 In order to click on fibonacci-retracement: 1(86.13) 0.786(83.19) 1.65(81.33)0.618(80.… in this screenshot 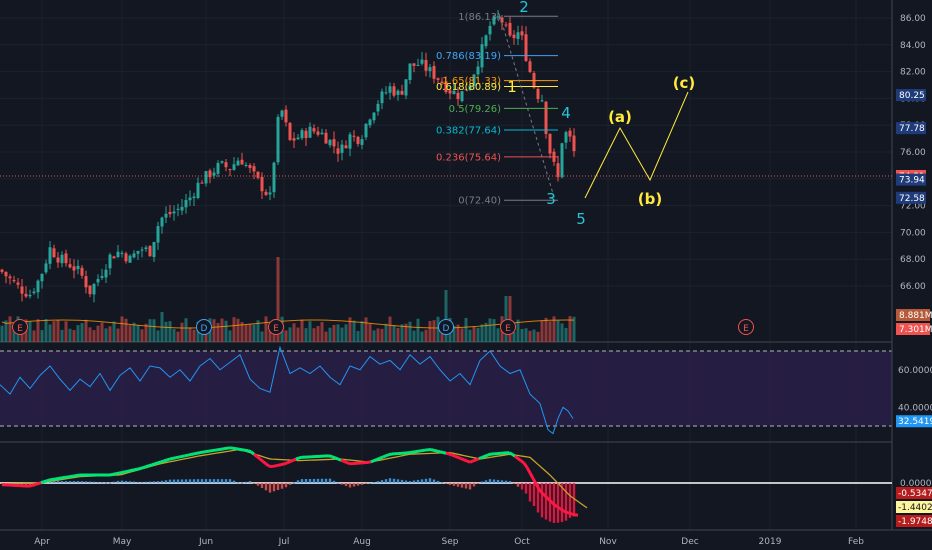, I will do `click(497, 109)`.